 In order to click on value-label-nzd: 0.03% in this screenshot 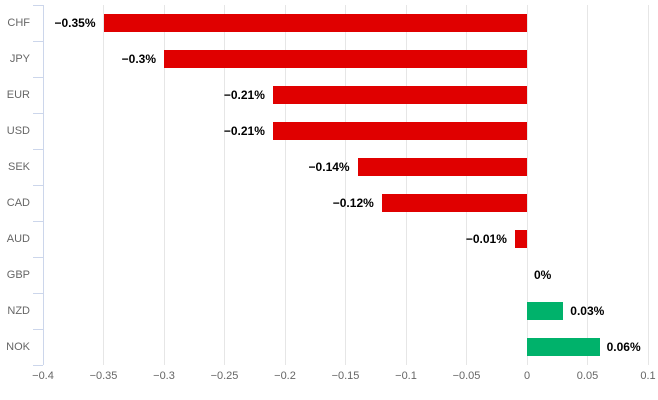, I will do `click(587, 311)`.